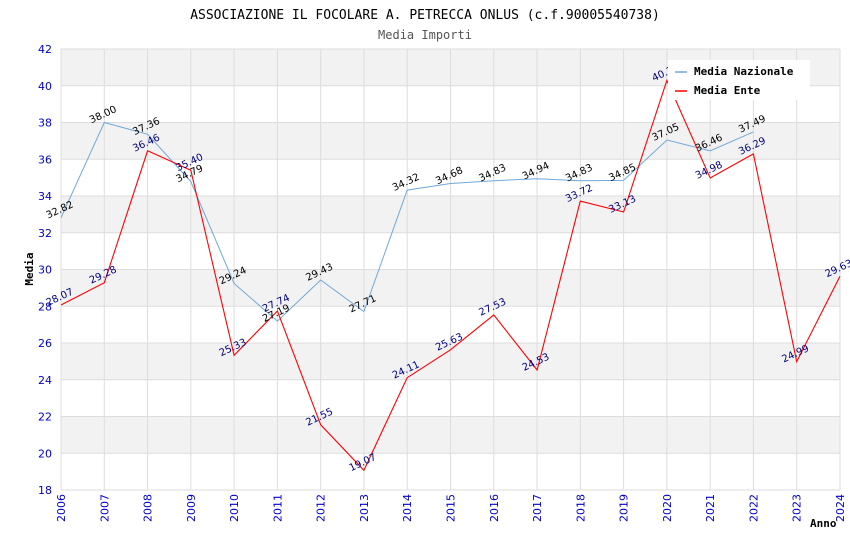 This screenshot has height=555, width=850. What do you see at coordinates (45, 490) in the screenshot?
I see `y-tick-label: 18` at bounding box center [45, 490].